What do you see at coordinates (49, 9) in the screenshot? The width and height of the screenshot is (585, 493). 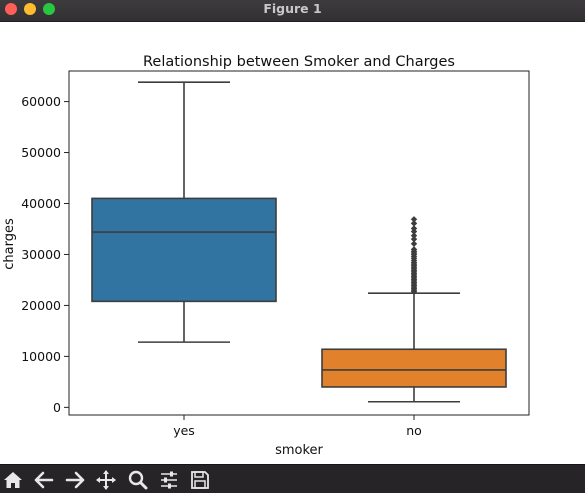 I see `maximize-window-button` at bounding box center [49, 9].